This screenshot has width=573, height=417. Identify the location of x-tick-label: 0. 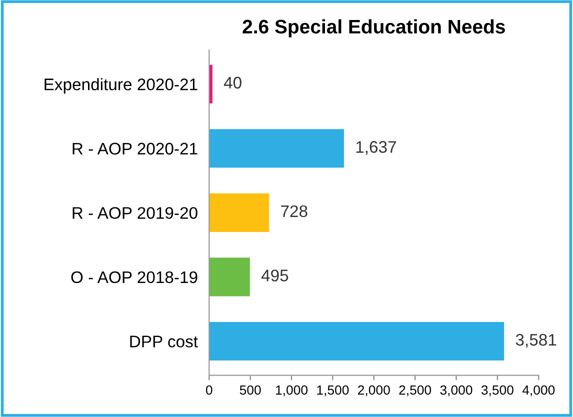
(209, 390).